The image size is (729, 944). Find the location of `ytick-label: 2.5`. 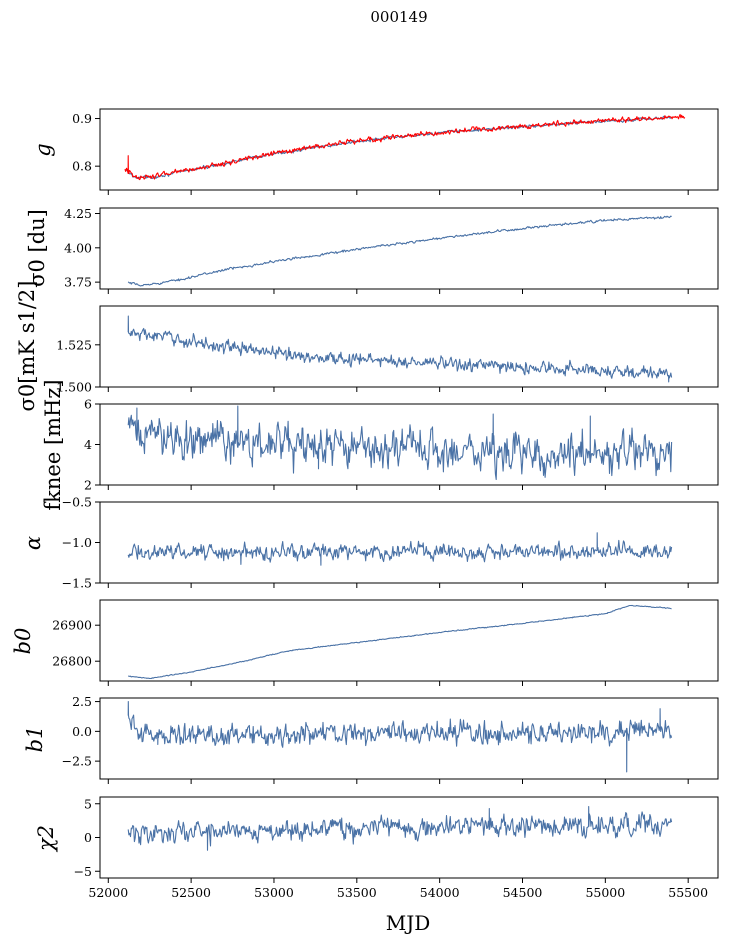

ytick-label: 2.5 is located at coordinates (82, 701).